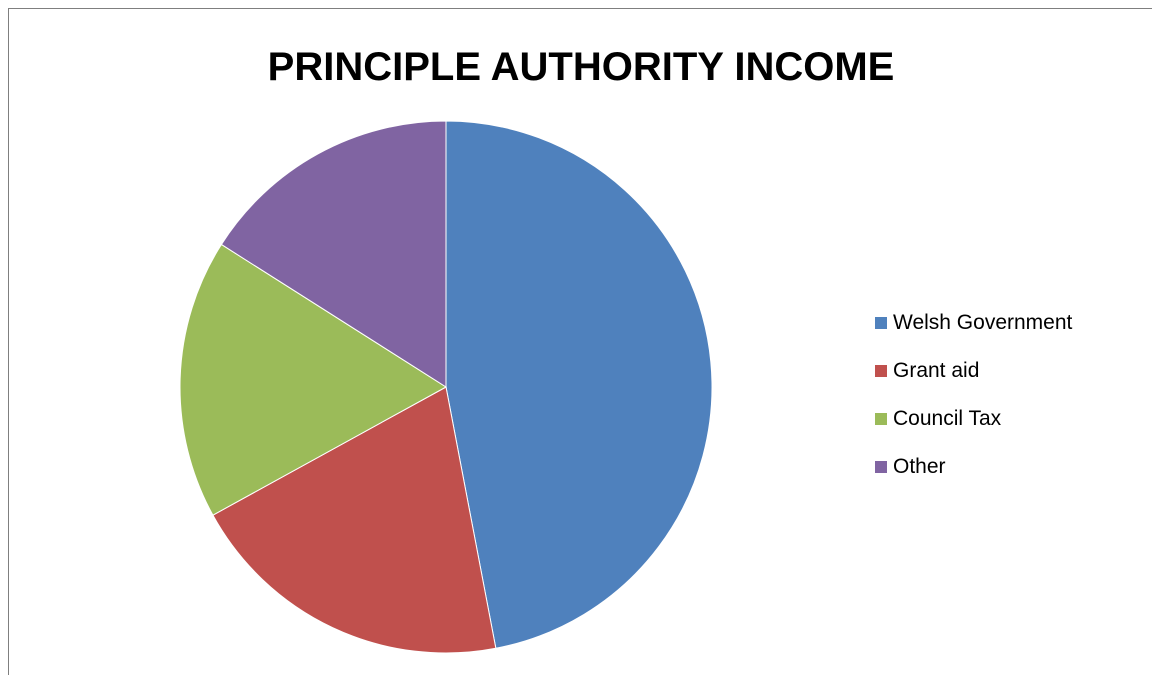 This screenshot has width=1152, height=676. Describe the element at coordinates (947, 418) in the screenshot. I see `legend-label: Council Tax` at that location.